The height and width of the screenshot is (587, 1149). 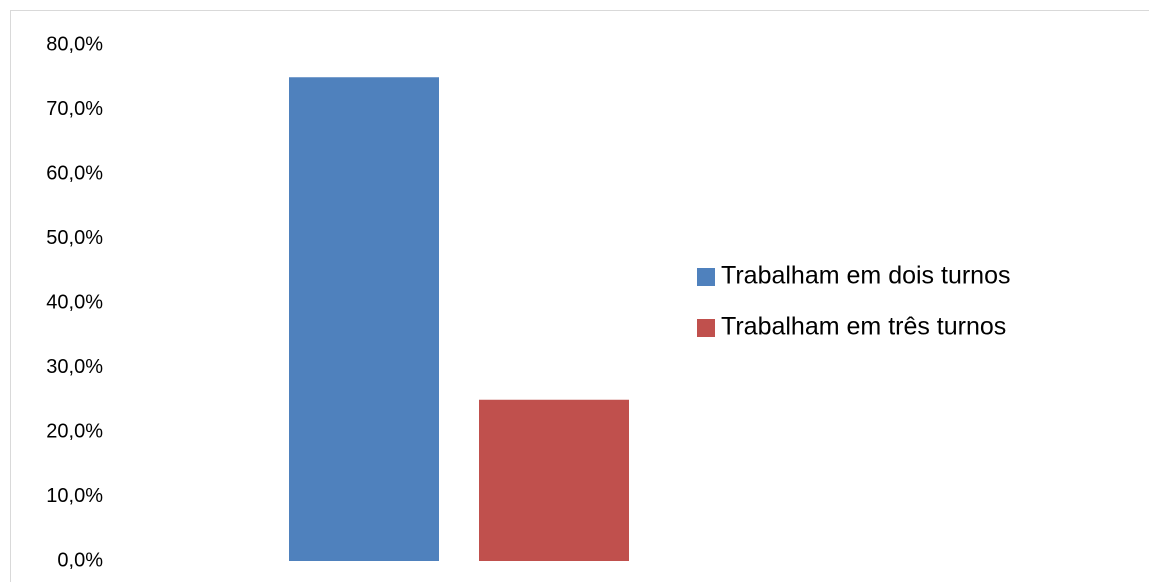 I want to click on legend-label: Trabalham em dois turnos, so click(x=865, y=276).